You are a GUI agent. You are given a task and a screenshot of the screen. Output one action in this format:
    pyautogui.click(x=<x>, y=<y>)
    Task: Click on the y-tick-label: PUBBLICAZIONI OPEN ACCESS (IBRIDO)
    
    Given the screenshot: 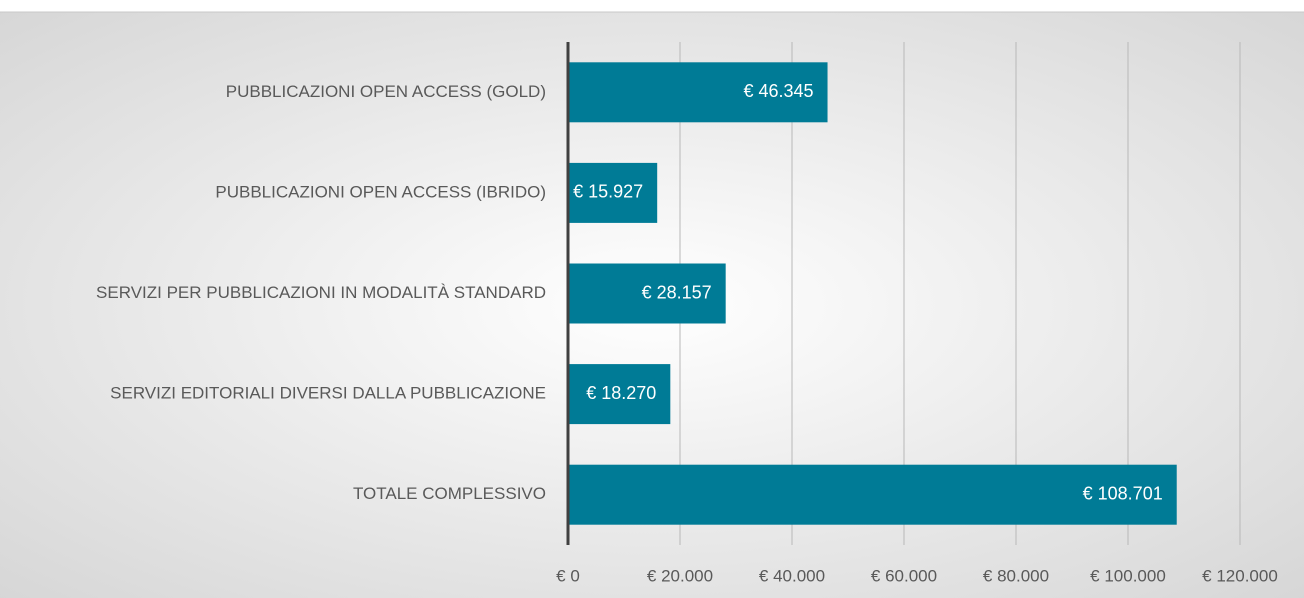 What is the action you would take?
    pyautogui.click(x=380, y=191)
    